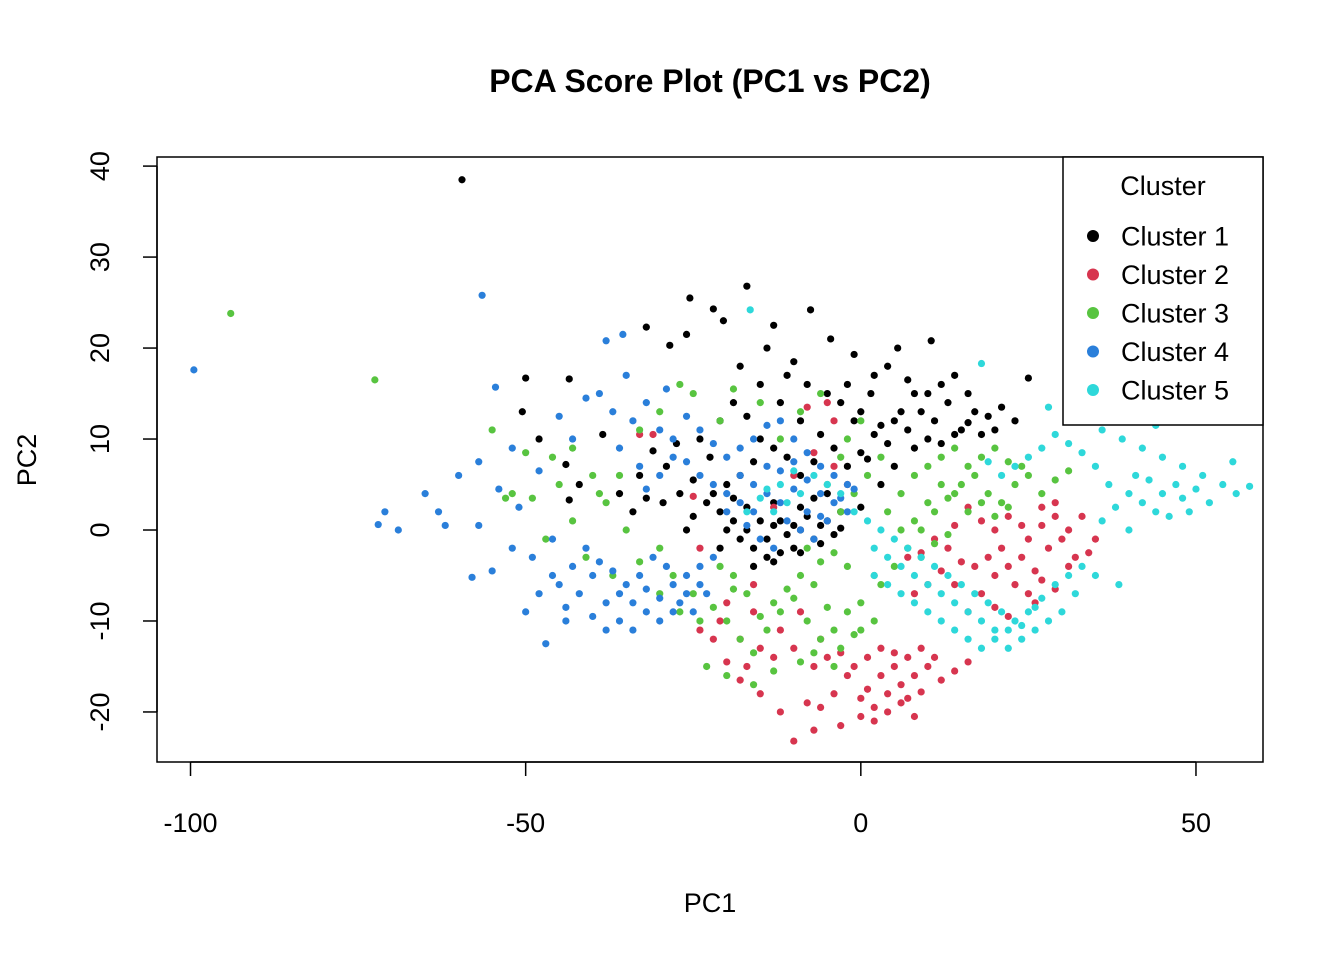 The image size is (1344, 960). What do you see at coordinates (1175, 237) in the screenshot?
I see `legend-label: Cluster 1` at bounding box center [1175, 237].